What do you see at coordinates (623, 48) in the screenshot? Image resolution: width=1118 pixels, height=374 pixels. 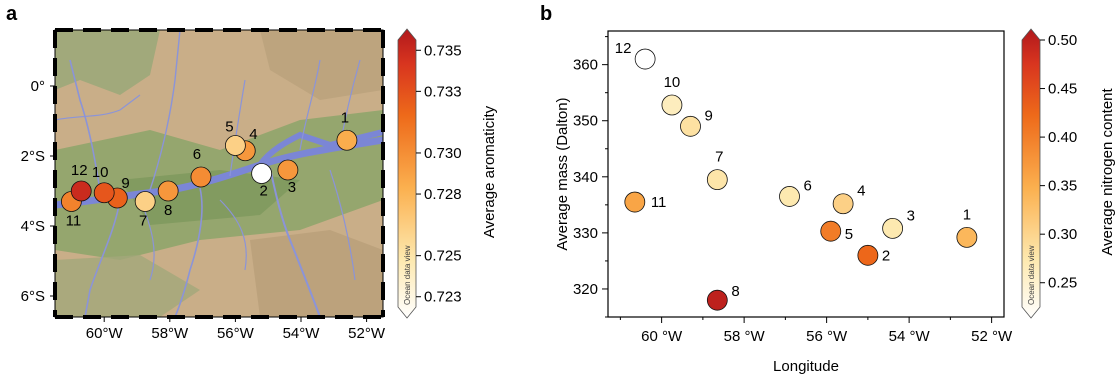 I see `plot-b-point-label-12: 12` at bounding box center [623, 48].